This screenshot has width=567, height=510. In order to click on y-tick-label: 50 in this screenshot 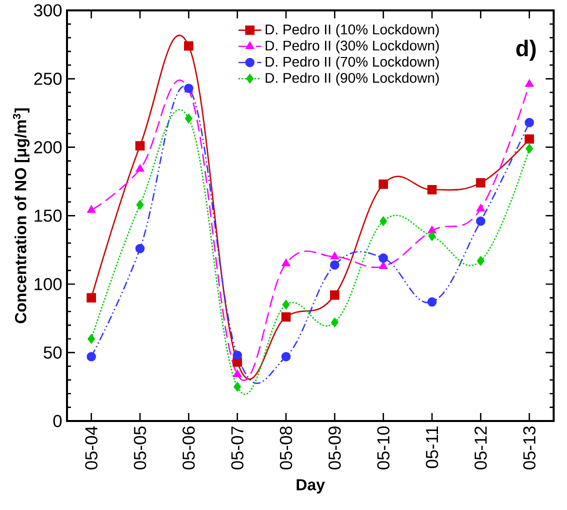, I will do `click(53, 352)`.